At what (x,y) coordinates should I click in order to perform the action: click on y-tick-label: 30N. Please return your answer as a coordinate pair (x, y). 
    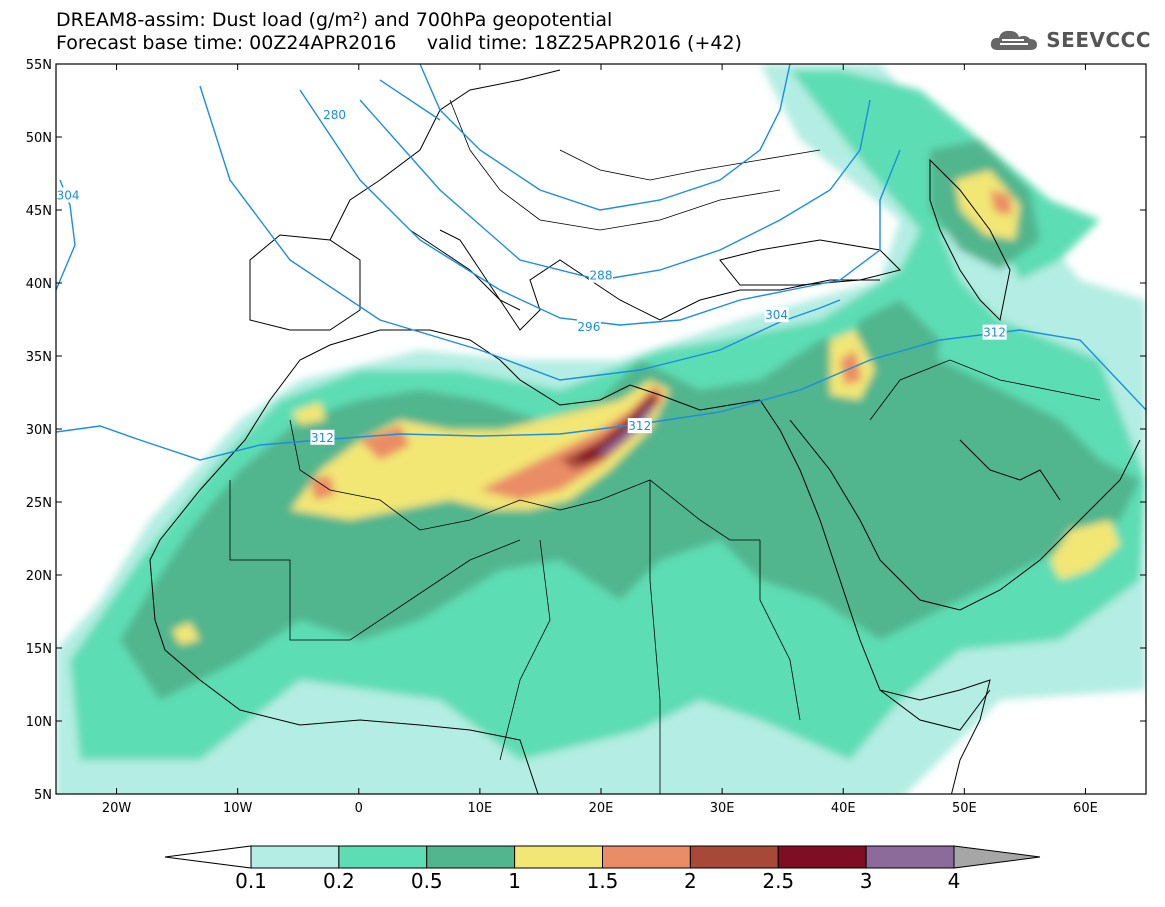
    Looking at the image, I should click on (39, 430).